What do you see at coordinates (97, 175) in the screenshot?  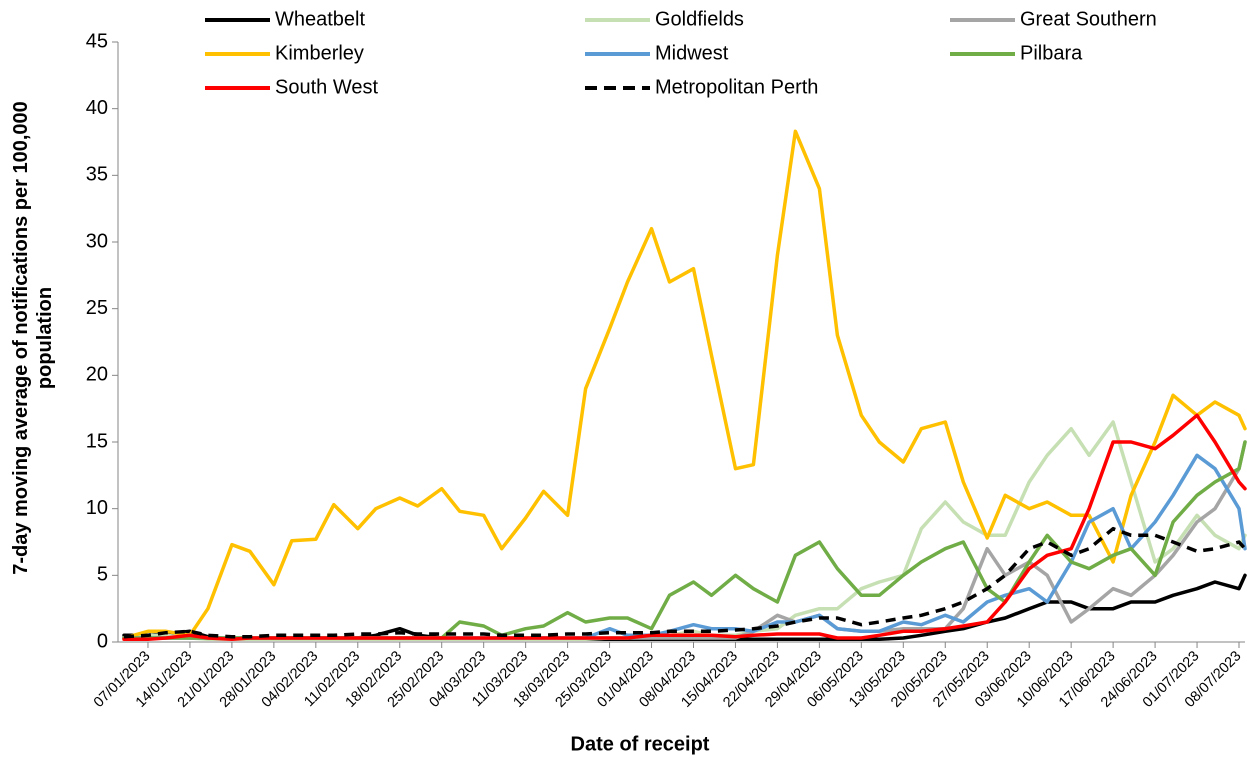 I see `y-tick-label: 35` at bounding box center [97, 175].